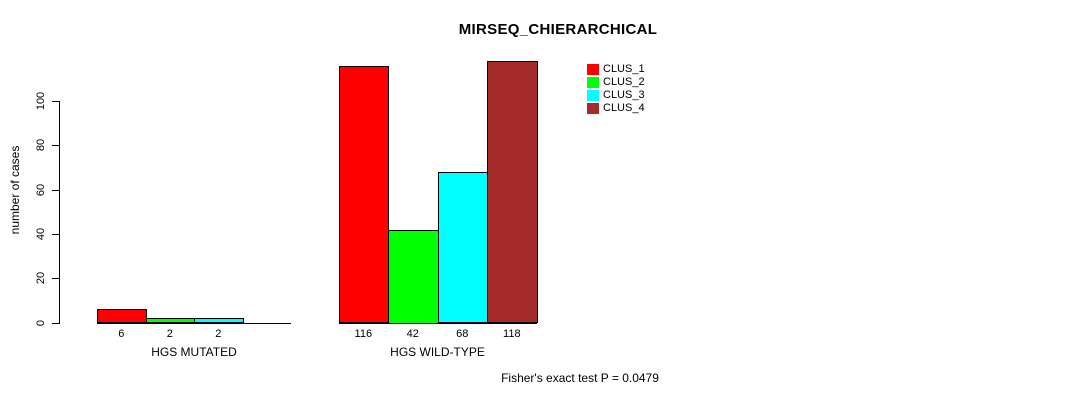 The width and height of the screenshot is (1090, 400). I want to click on bar-value-label: 118, so click(512, 334).